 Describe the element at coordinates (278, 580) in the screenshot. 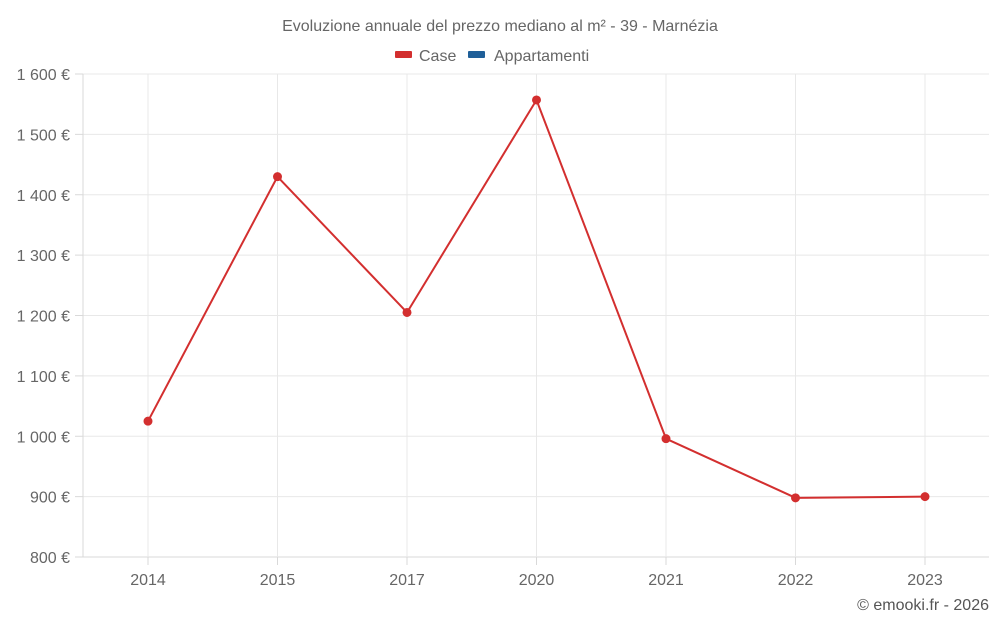

I see `x-tick-label: 2015` at that location.